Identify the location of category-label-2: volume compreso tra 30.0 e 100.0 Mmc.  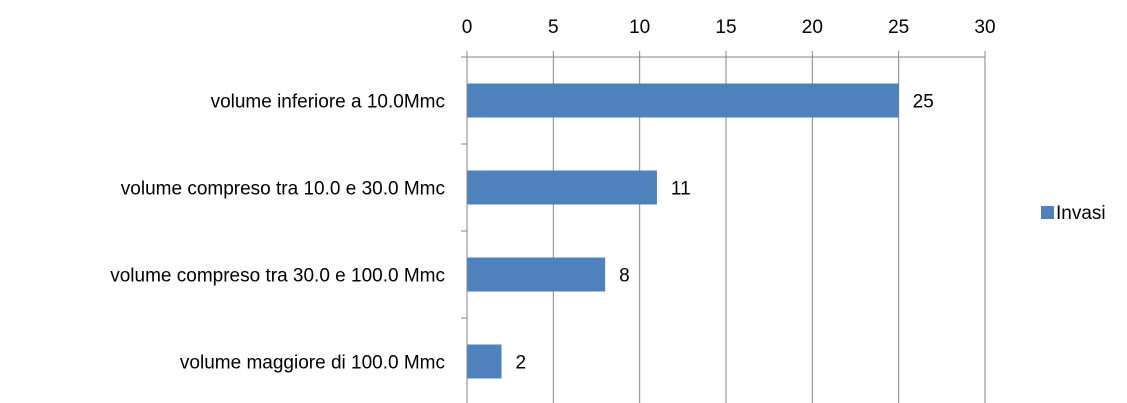
(277, 276).